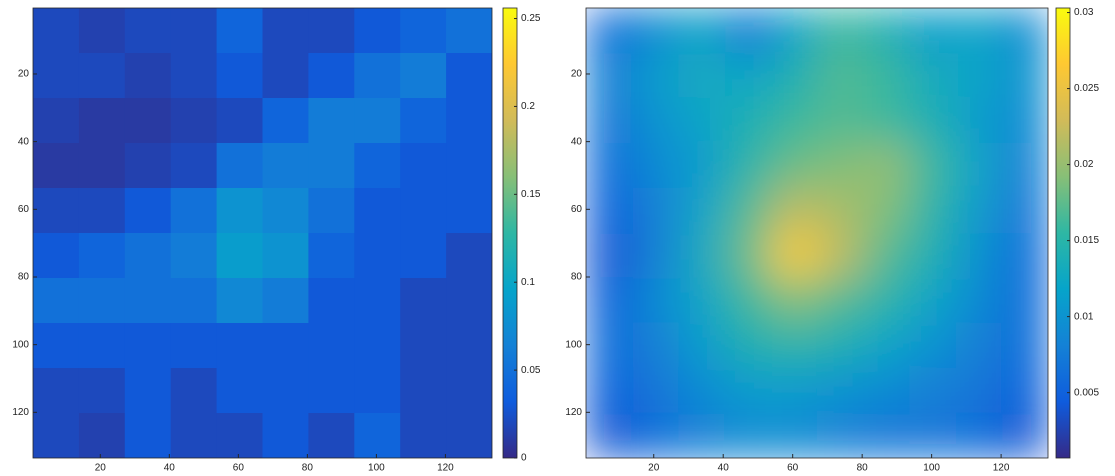 The image size is (1115, 476). I want to click on colorbar-tick-label: 0.15, so click(531, 194).